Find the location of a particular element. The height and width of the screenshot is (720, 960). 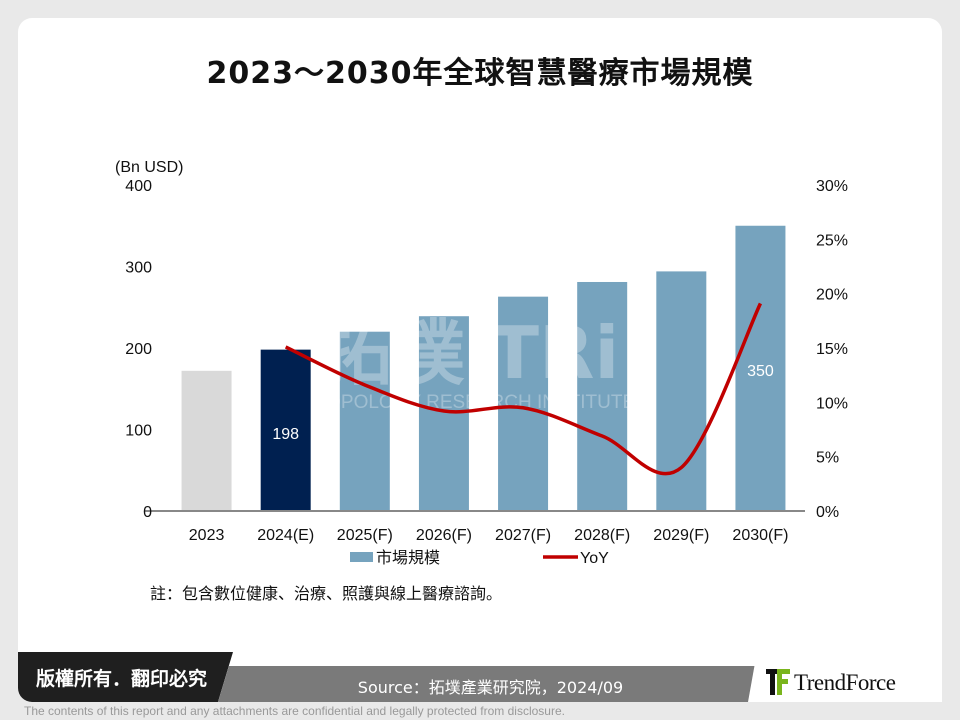

y-axis-label: (Bn USD) is located at coordinates (149, 167).